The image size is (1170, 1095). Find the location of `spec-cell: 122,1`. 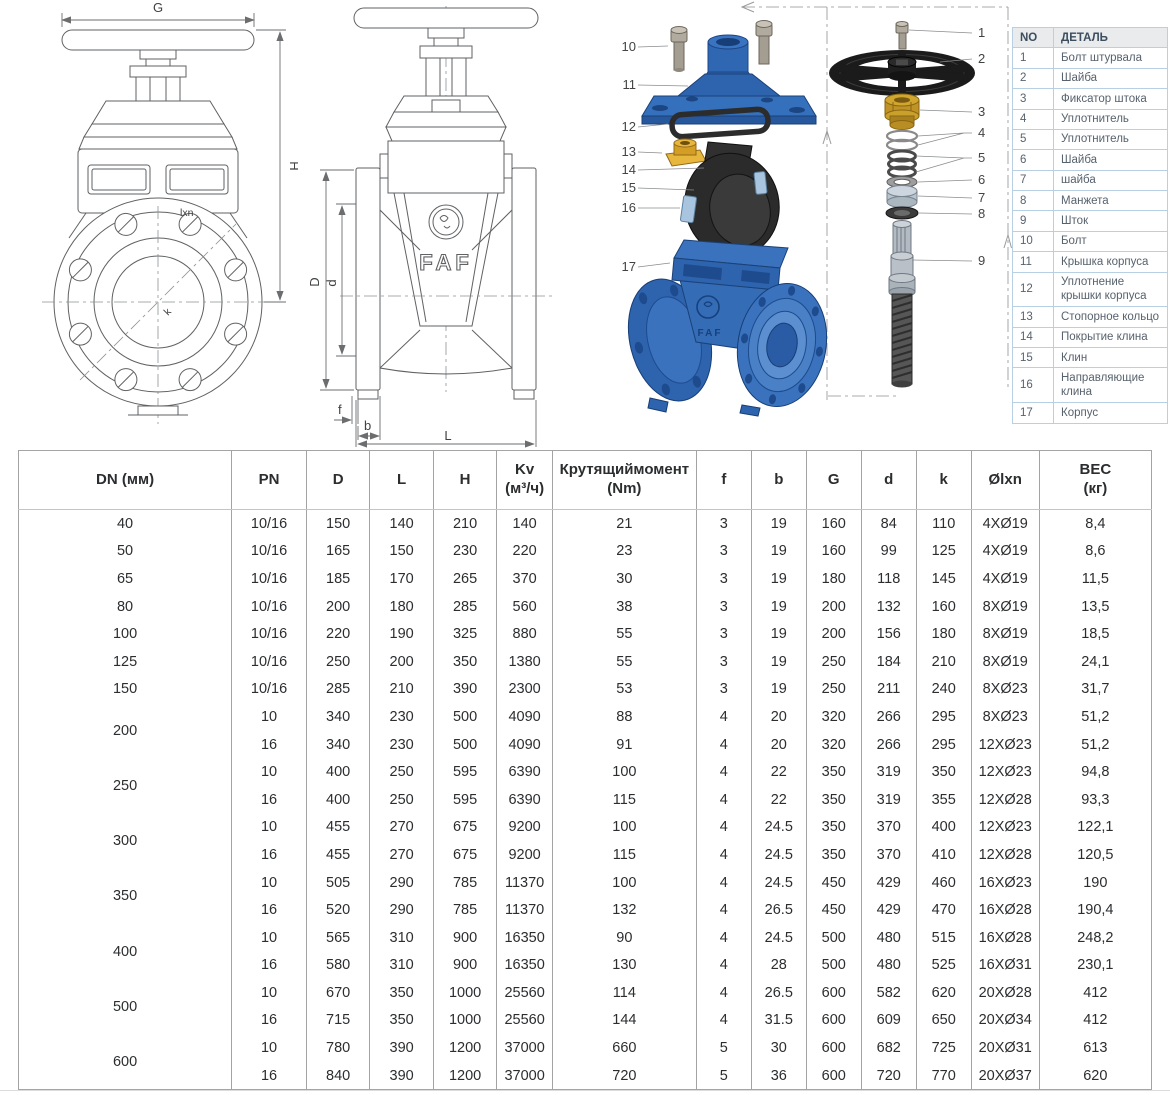

spec-cell: 122,1 is located at coordinates (1095, 827).